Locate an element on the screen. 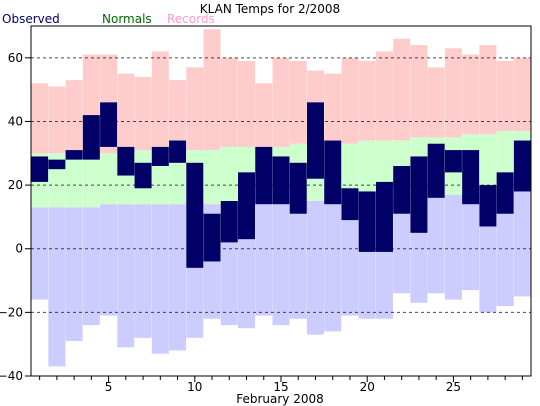  y-tick-label: 60 is located at coordinates (15, 58).